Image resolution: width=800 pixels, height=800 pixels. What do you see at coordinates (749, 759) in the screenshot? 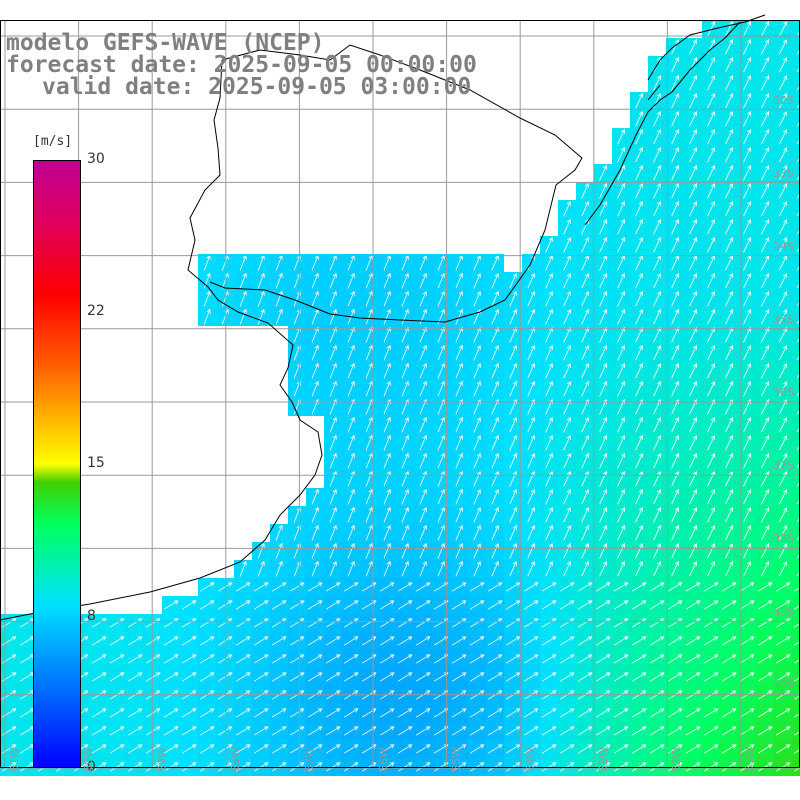
I see `lon-label-51w: 51W` at bounding box center [749, 759].